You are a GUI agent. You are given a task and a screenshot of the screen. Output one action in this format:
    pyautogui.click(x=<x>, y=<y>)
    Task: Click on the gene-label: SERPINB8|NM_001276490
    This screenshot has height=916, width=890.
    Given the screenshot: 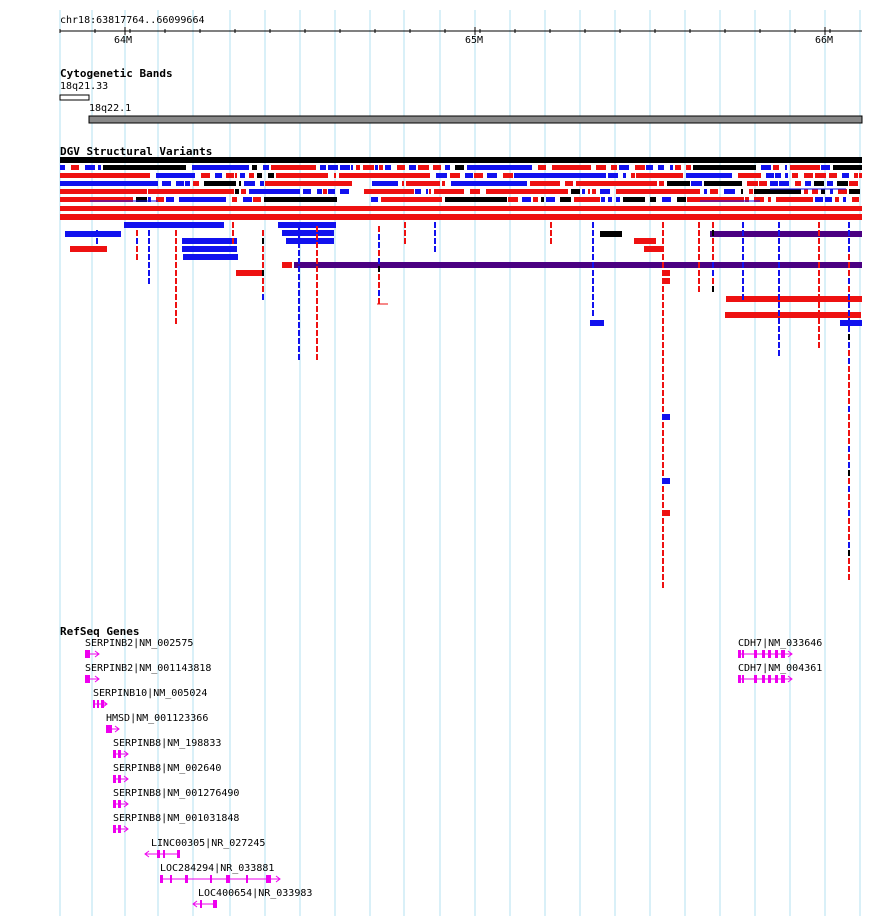 What is the action you would take?
    pyautogui.click(x=176, y=793)
    